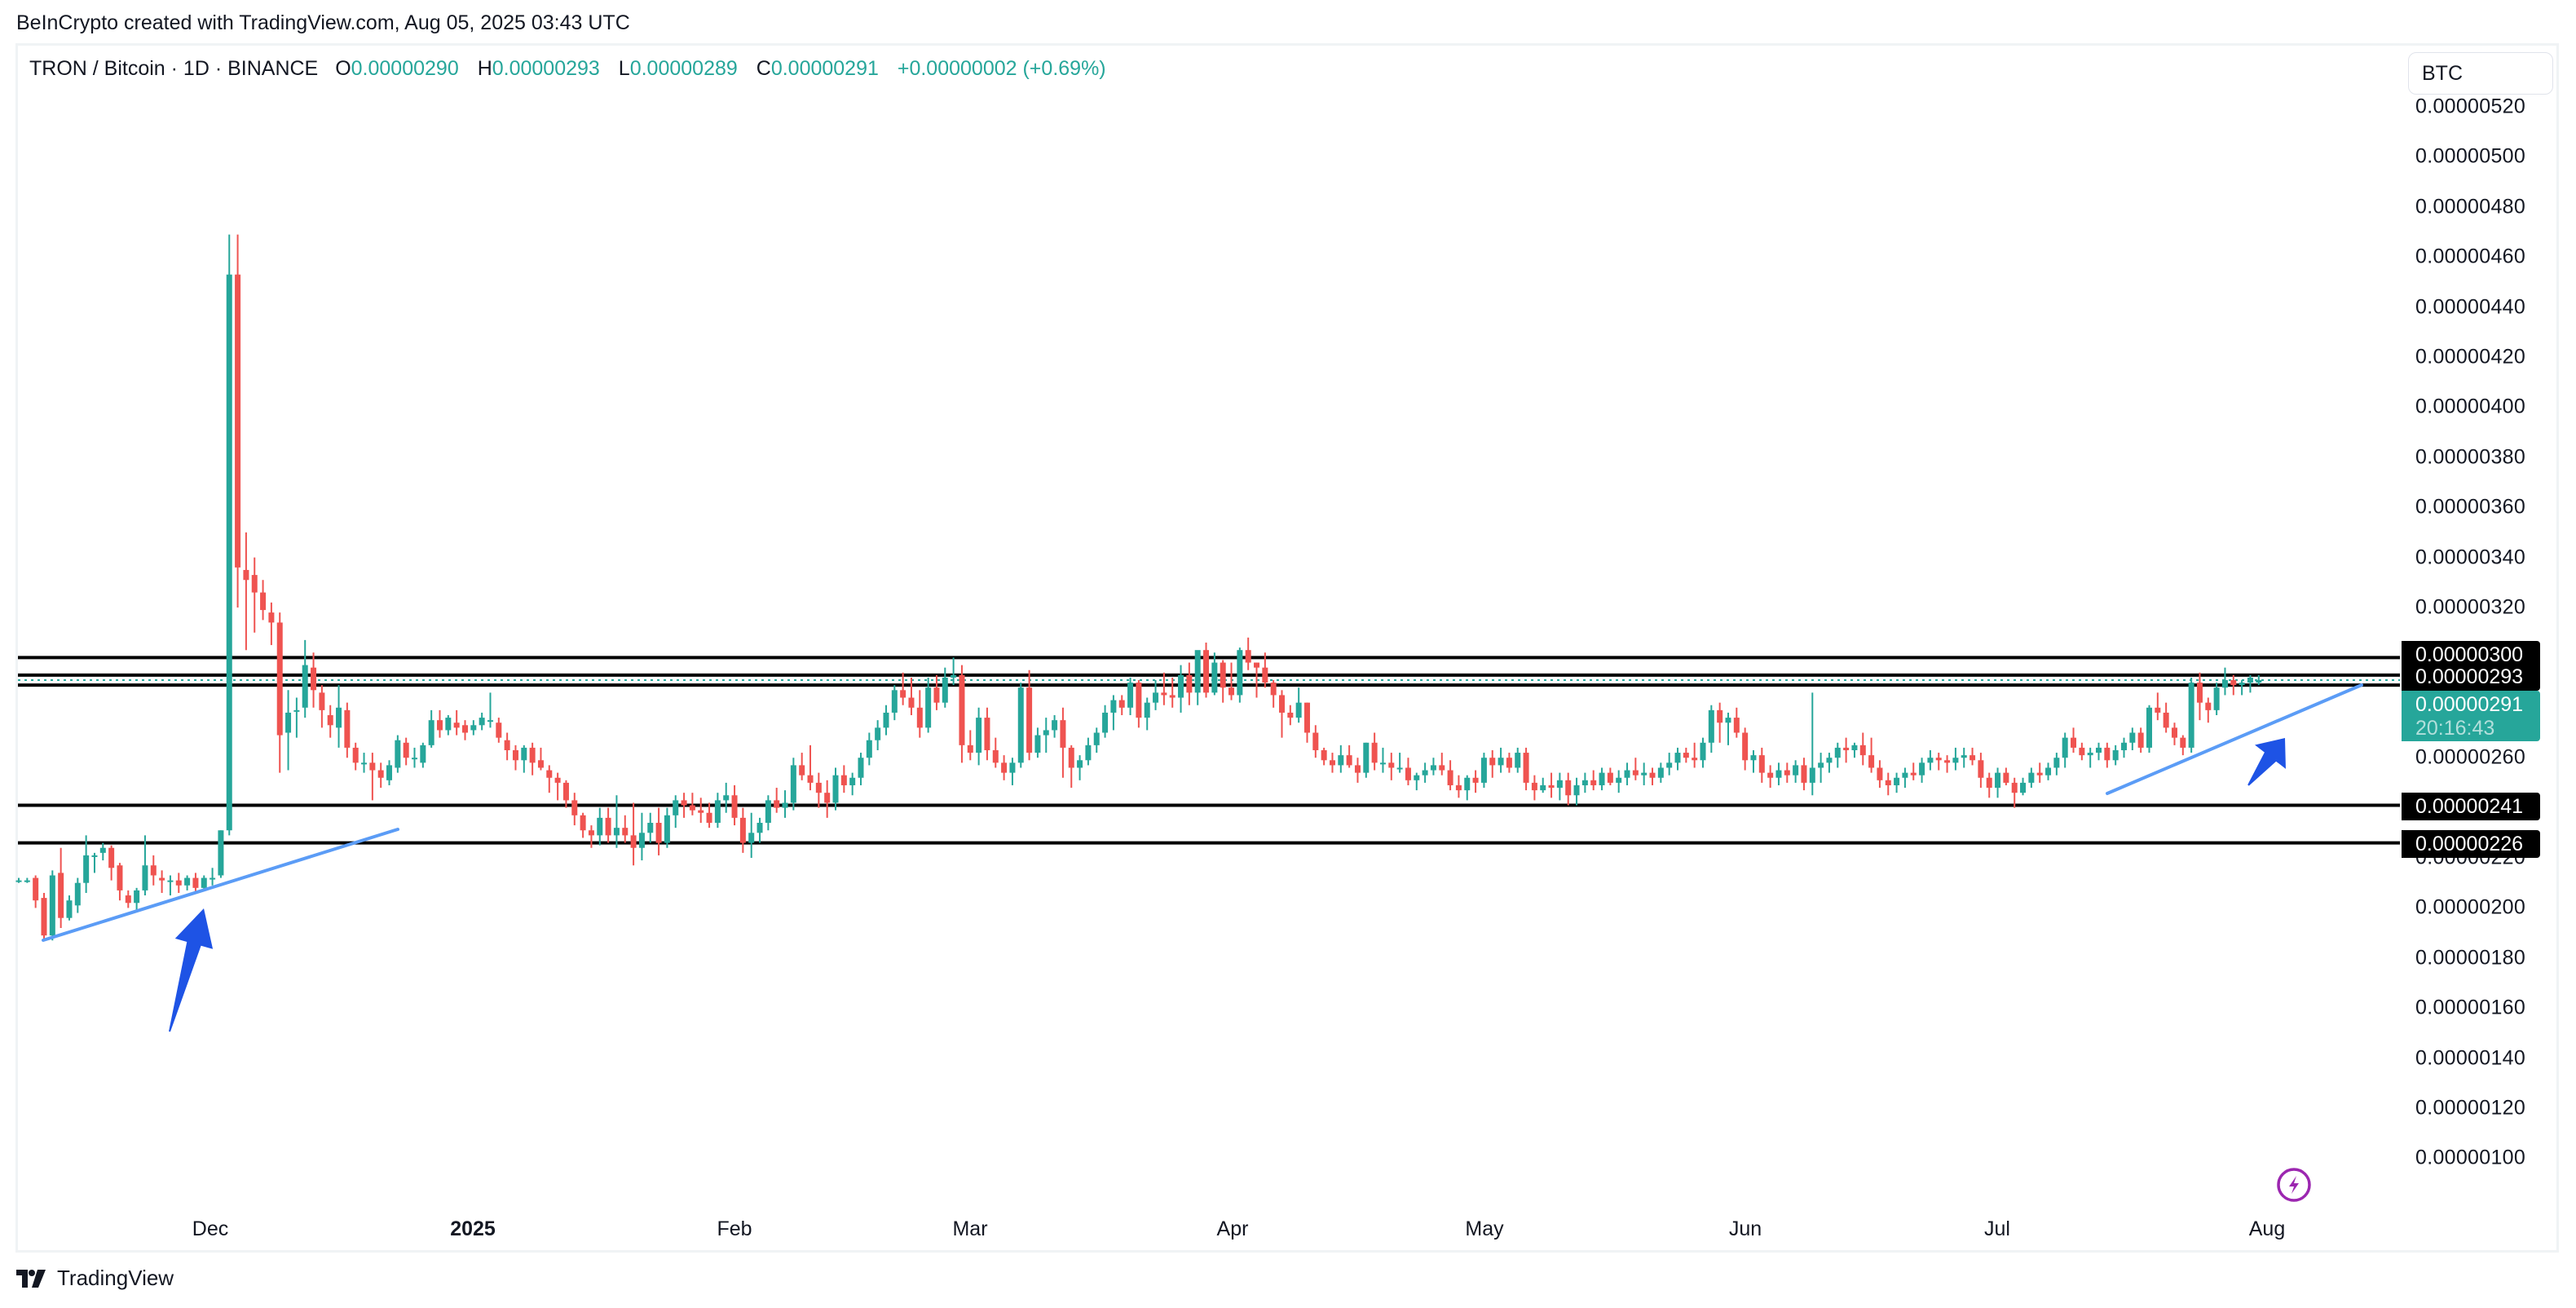 This screenshot has width=2576, height=1308. What do you see at coordinates (2470, 1157) in the screenshot?
I see `price-tick: 0.00000100` at bounding box center [2470, 1157].